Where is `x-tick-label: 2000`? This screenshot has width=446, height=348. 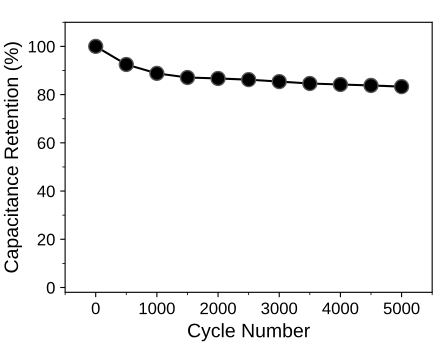
x-tick-label: 2000 is located at coordinates (218, 308).